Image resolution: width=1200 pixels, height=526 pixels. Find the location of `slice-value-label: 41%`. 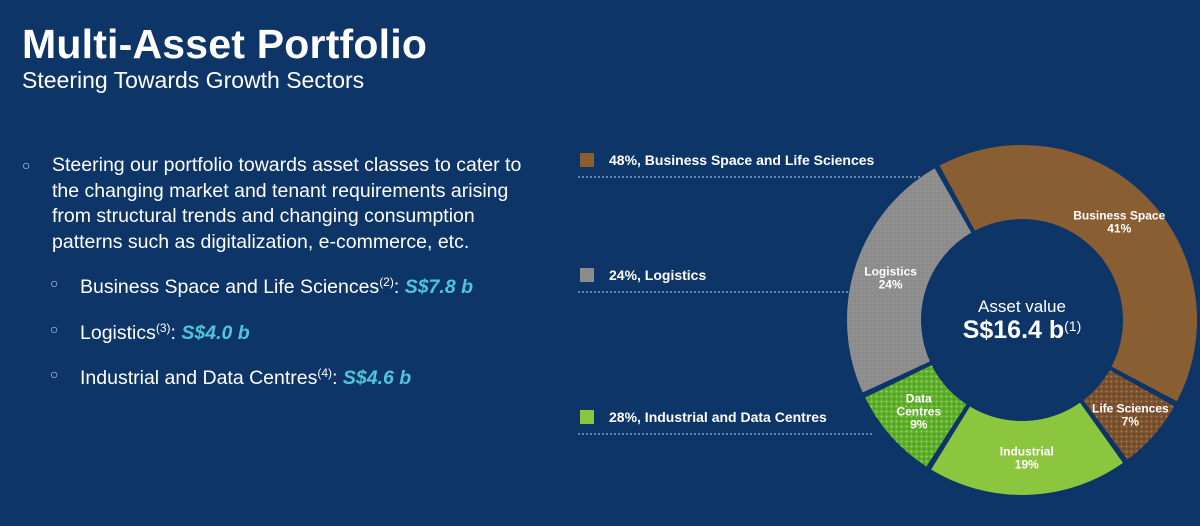

slice-value-label: 41% is located at coordinates (1119, 229).